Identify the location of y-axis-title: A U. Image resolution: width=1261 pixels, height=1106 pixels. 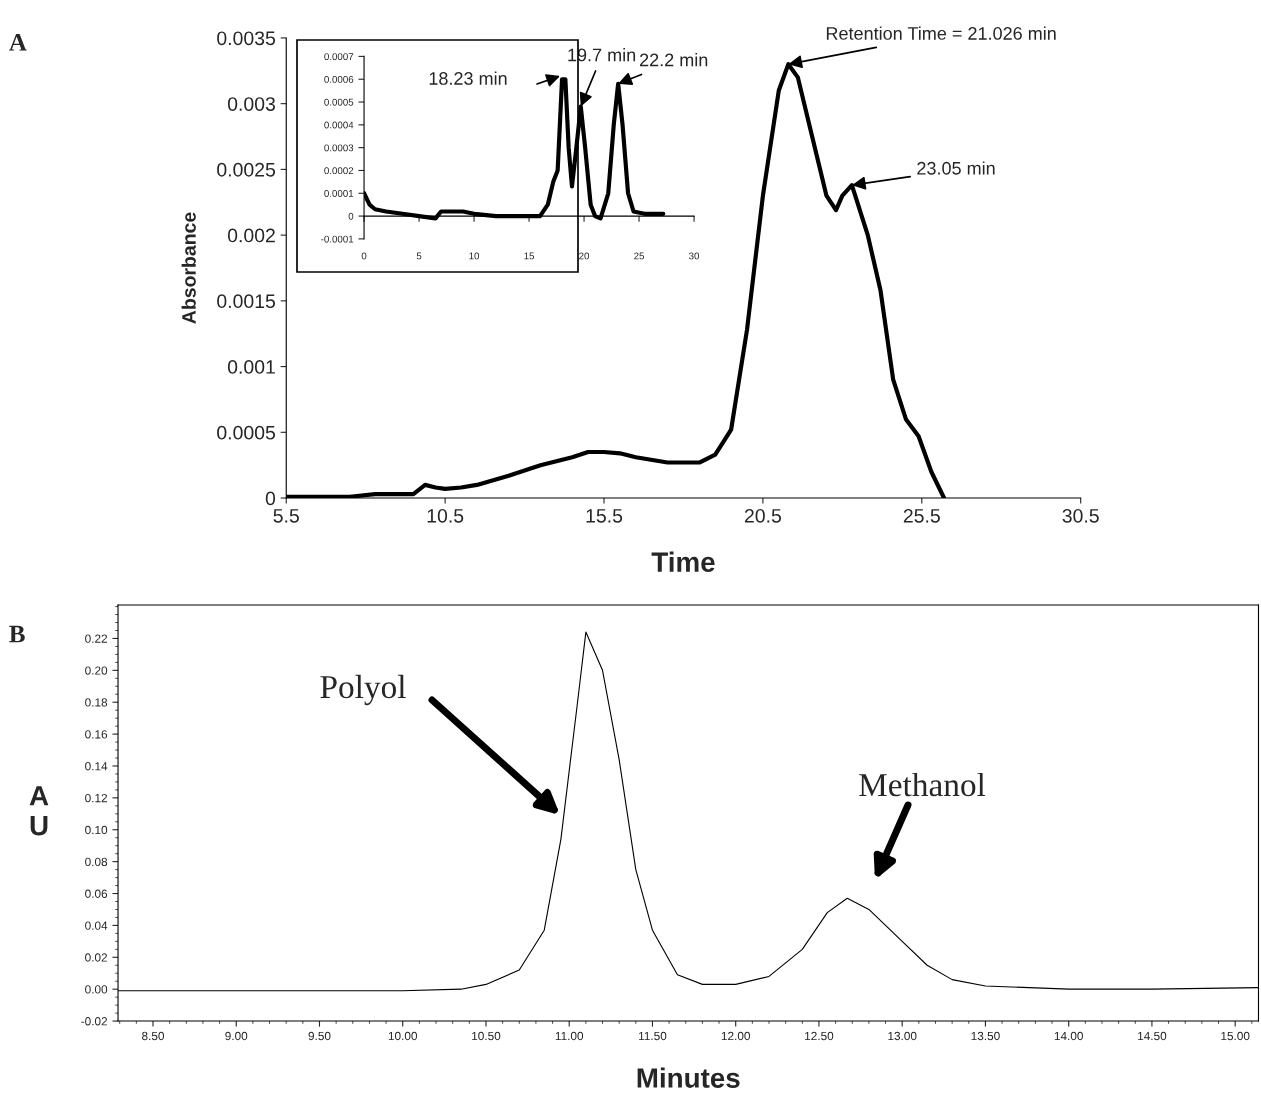
(39, 811).